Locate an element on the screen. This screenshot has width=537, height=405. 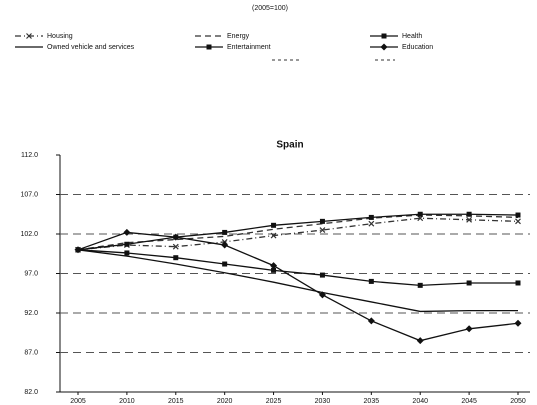
x-tick-label: 2005 is located at coordinates (78, 401).